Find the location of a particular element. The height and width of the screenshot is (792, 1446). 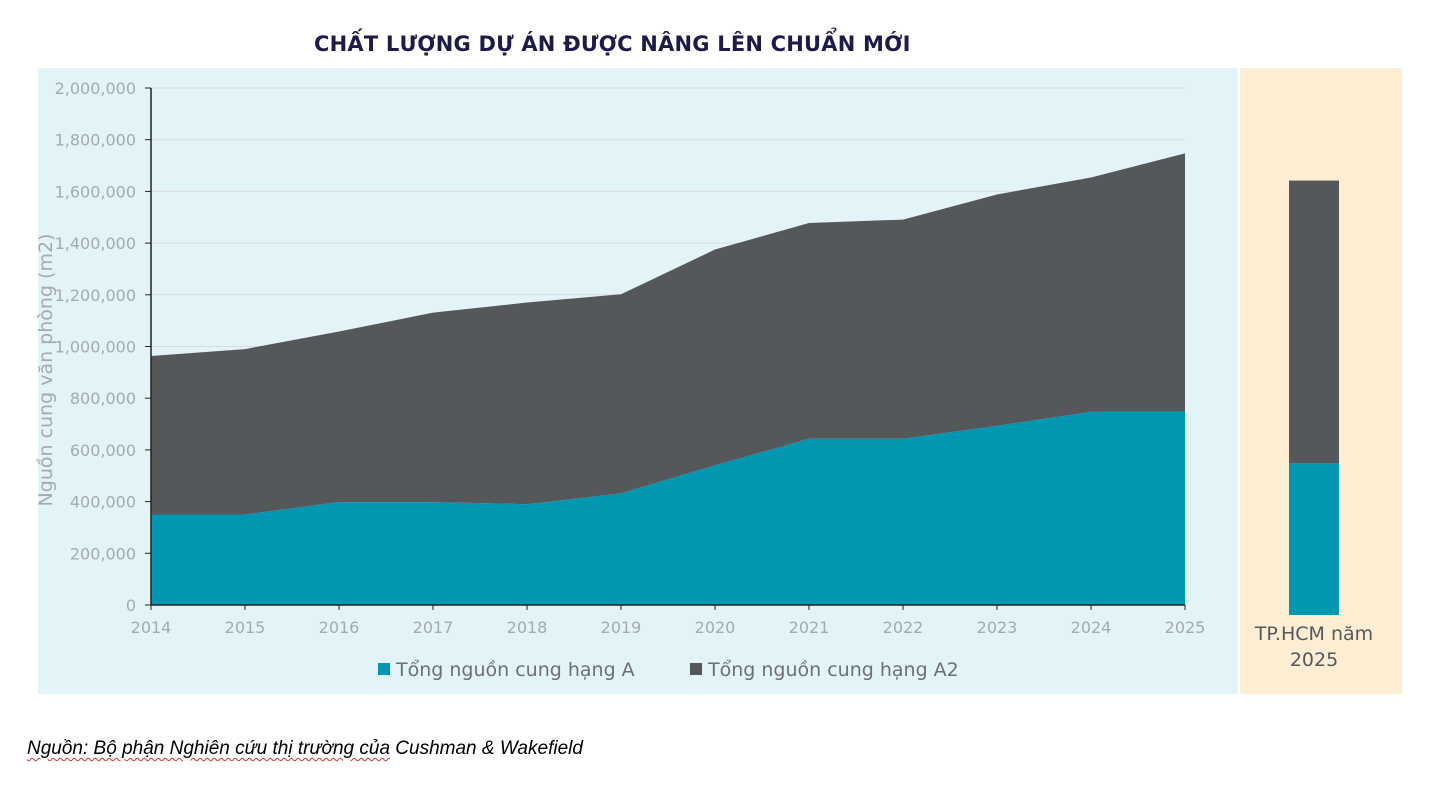

x-tick-label: 2017 is located at coordinates (433, 627).